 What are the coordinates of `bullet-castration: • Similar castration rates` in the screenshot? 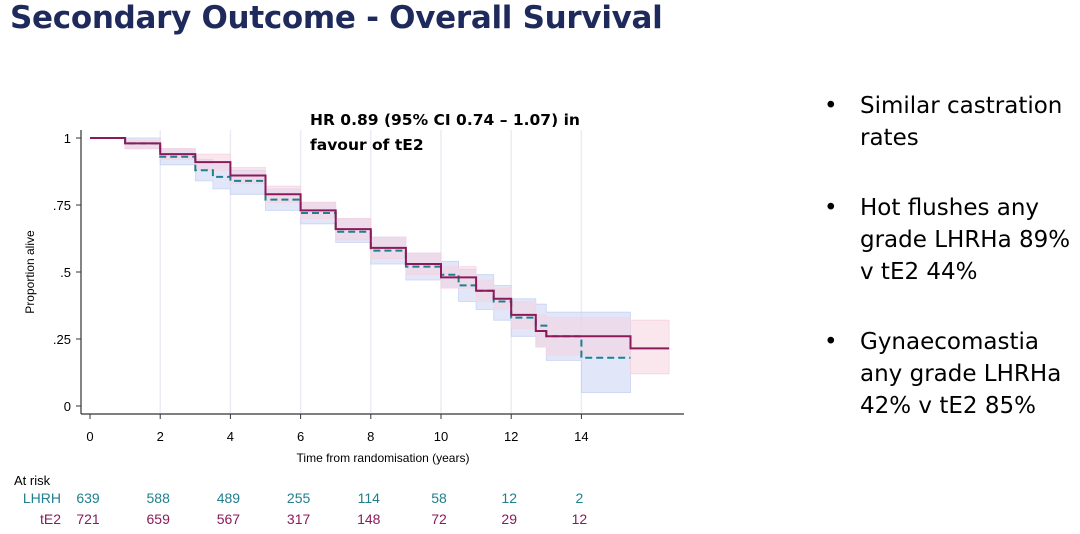 It's located at (949, 122).